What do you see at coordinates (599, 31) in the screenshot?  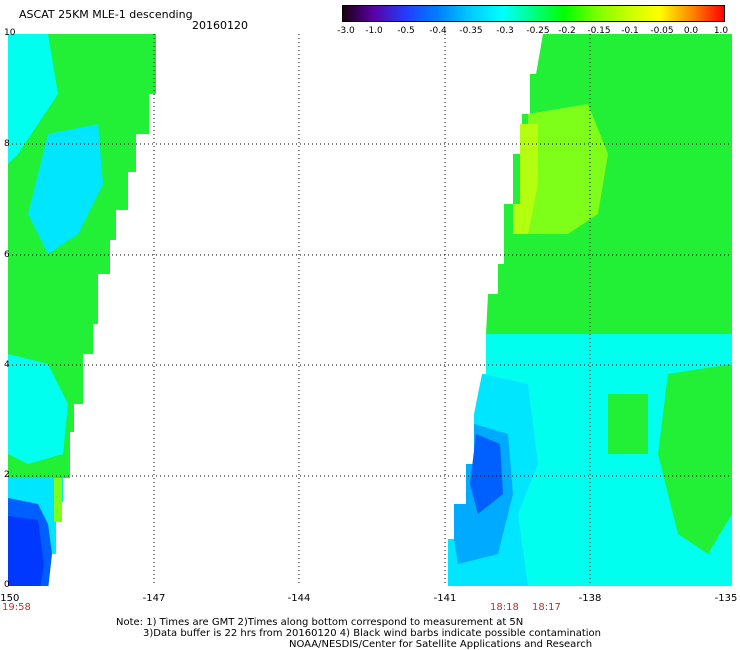 I see `colorbar-label: -0.15` at bounding box center [599, 31].